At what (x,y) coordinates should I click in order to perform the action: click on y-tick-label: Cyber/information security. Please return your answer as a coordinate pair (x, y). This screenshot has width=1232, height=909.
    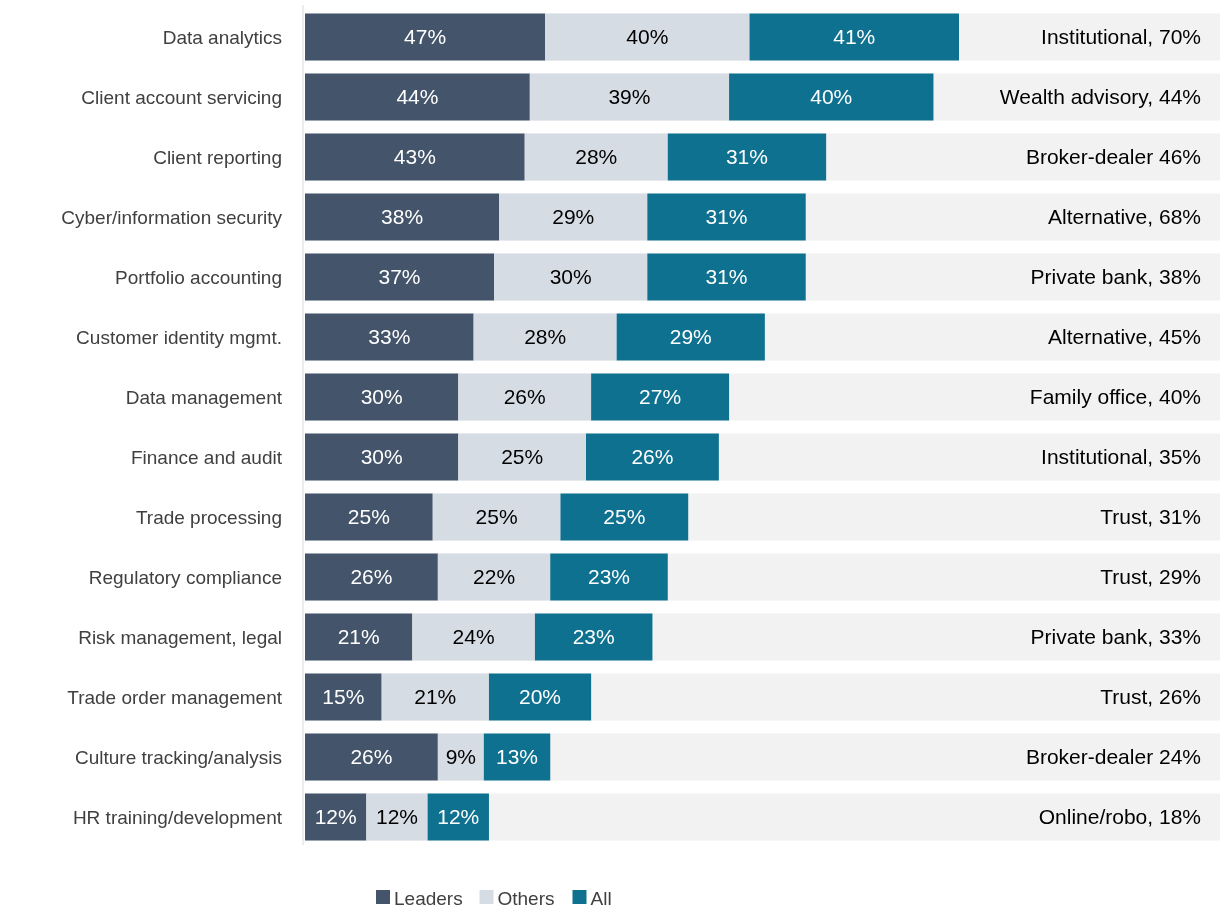
    Looking at the image, I should click on (172, 217).